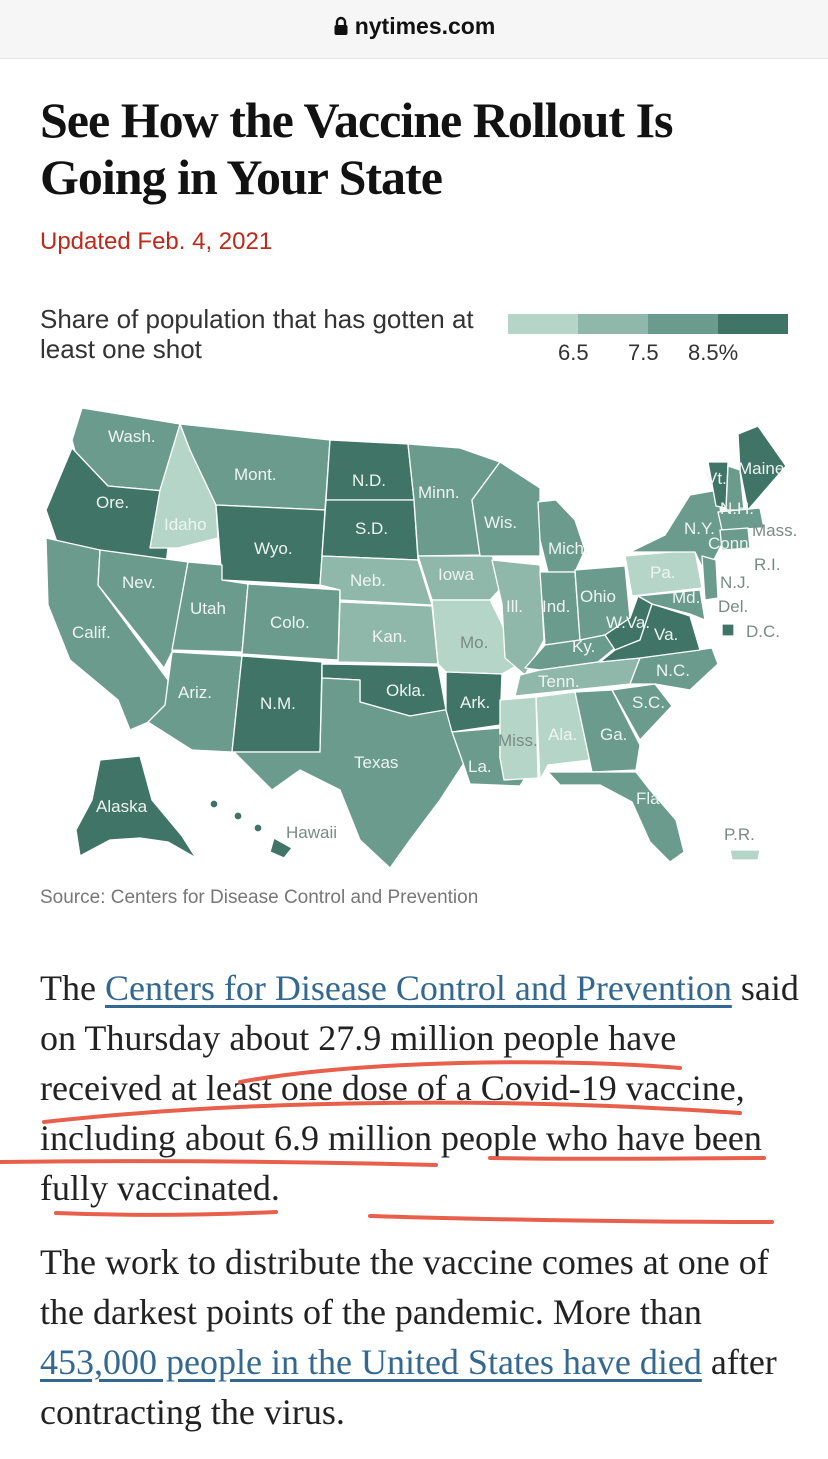 The height and width of the screenshot is (1459, 828). What do you see at coordinates (716, 478) in the screenshot?
I see `state-label: Vt.` at bounding box center [716, 478].